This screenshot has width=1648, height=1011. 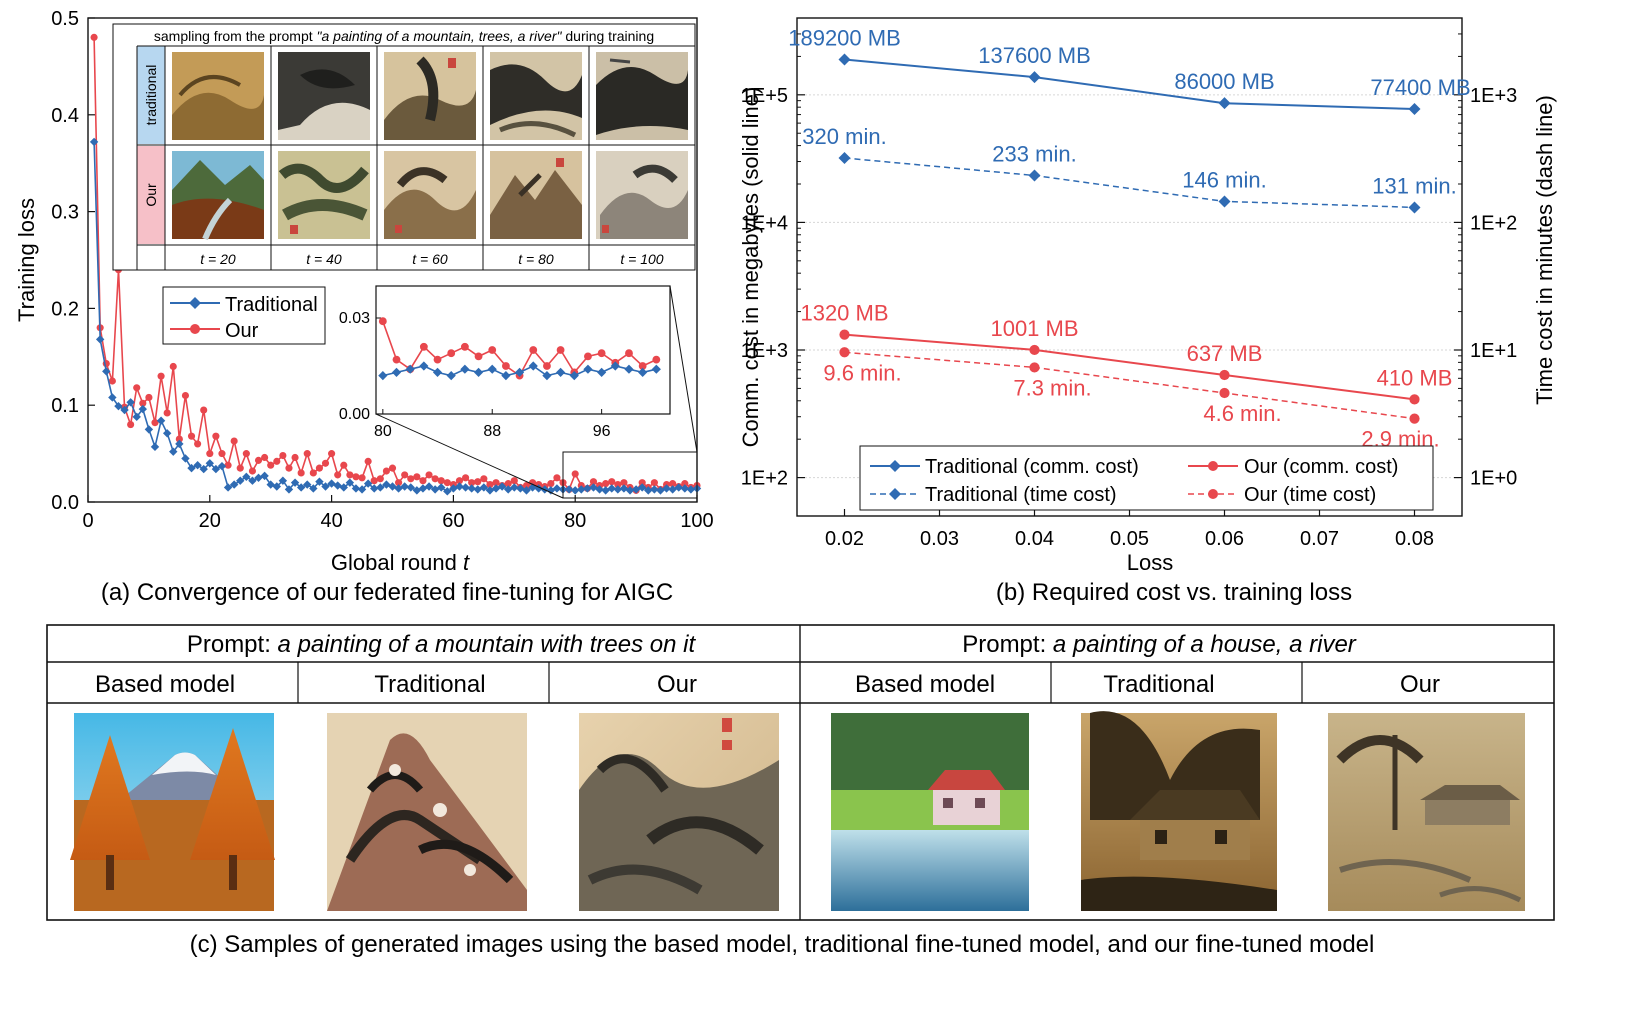 I want to click on panel-a-y-tick-label: 0.4, so click(x=65, y=116).